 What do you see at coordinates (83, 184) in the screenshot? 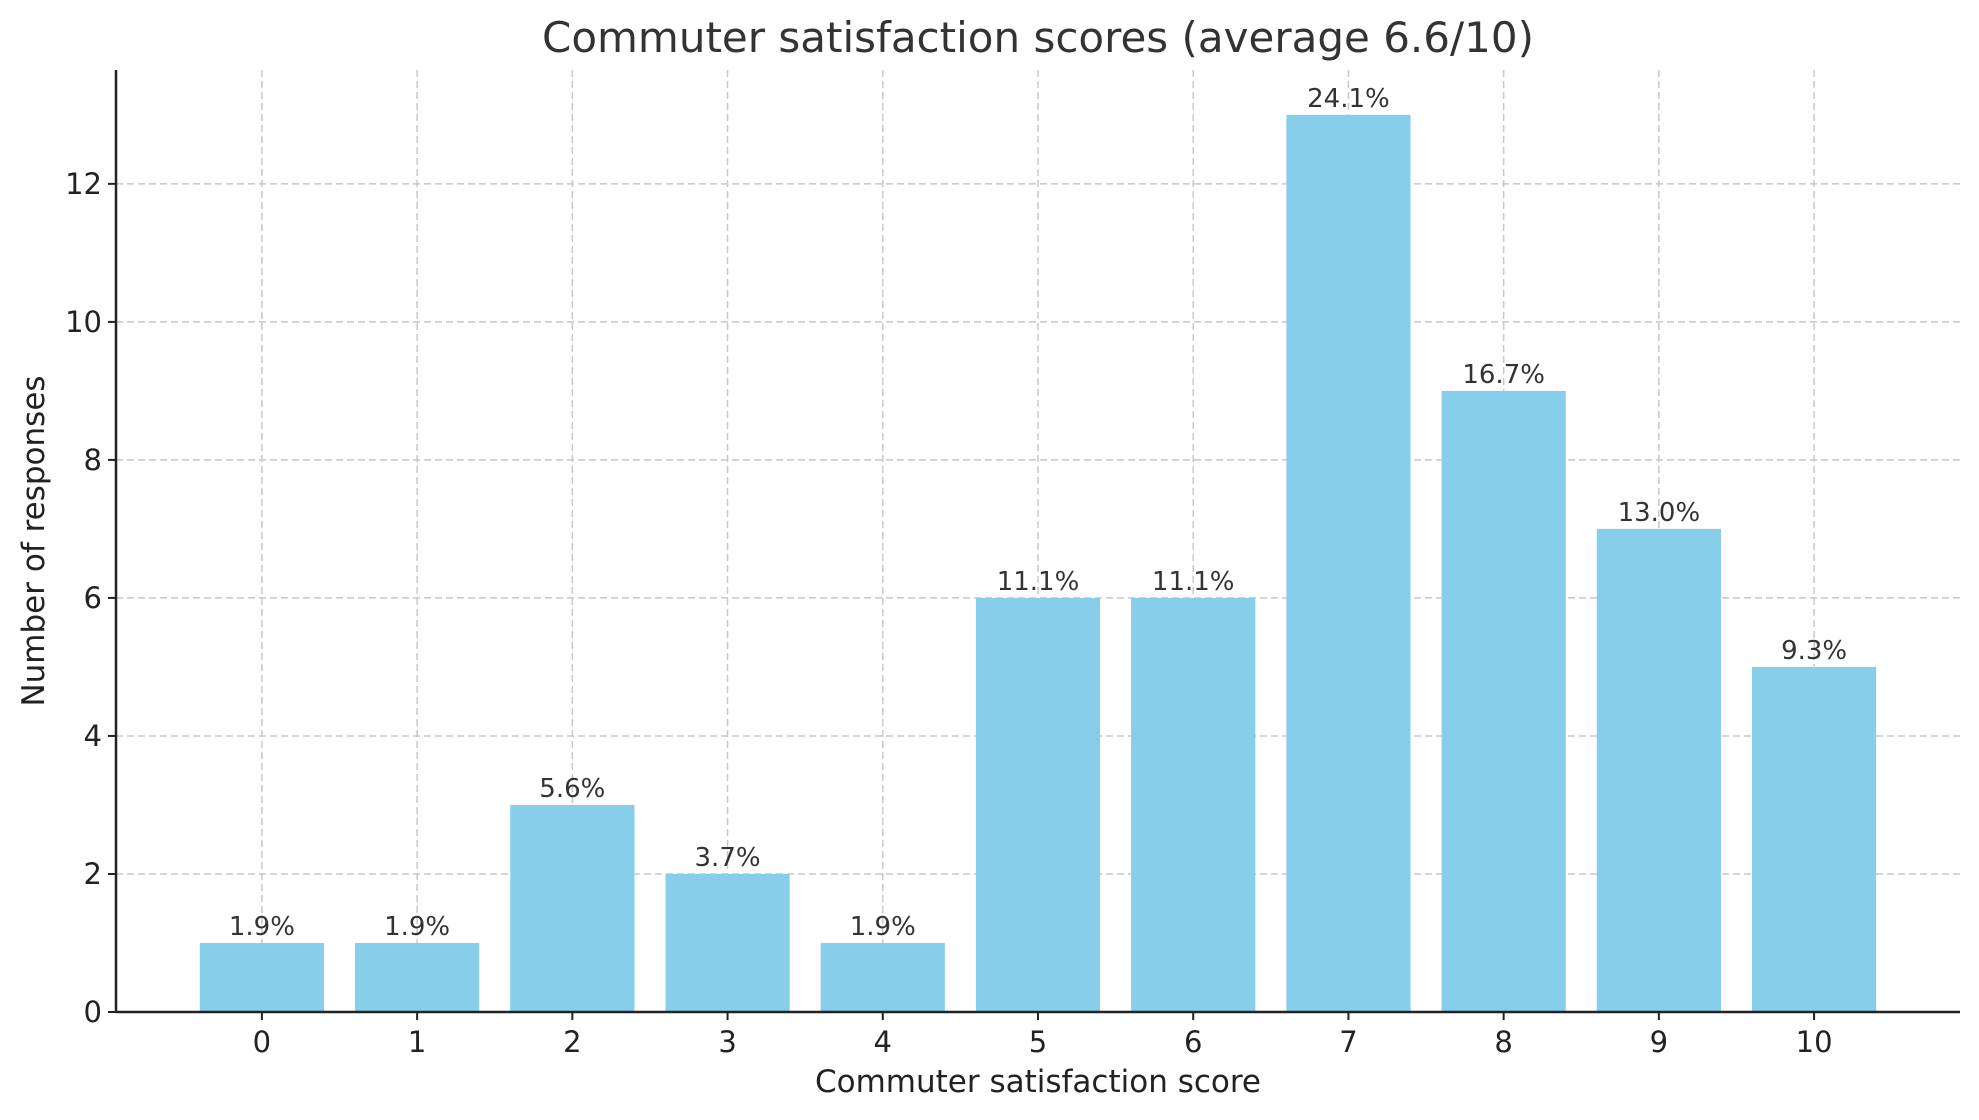
I see `y-tick-label: 12` at bounding box center [83, 184].